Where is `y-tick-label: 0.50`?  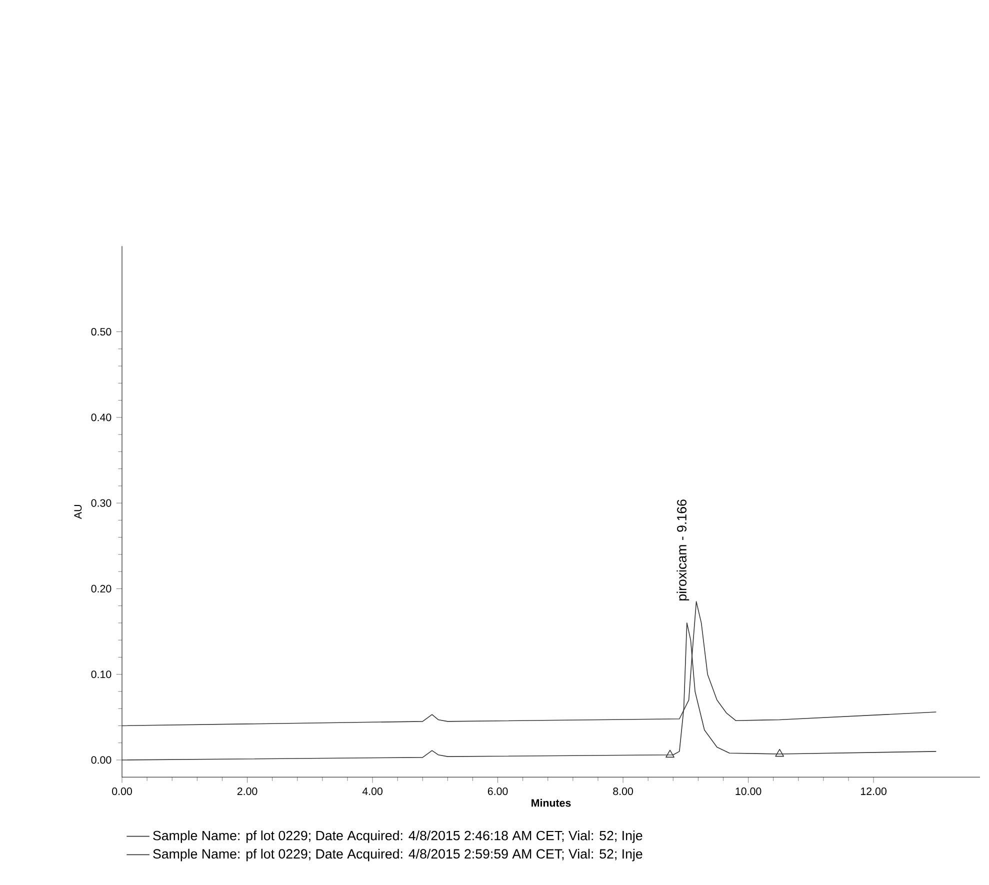 y-tick-label: 0.50 is located at coordinates (101, 332).